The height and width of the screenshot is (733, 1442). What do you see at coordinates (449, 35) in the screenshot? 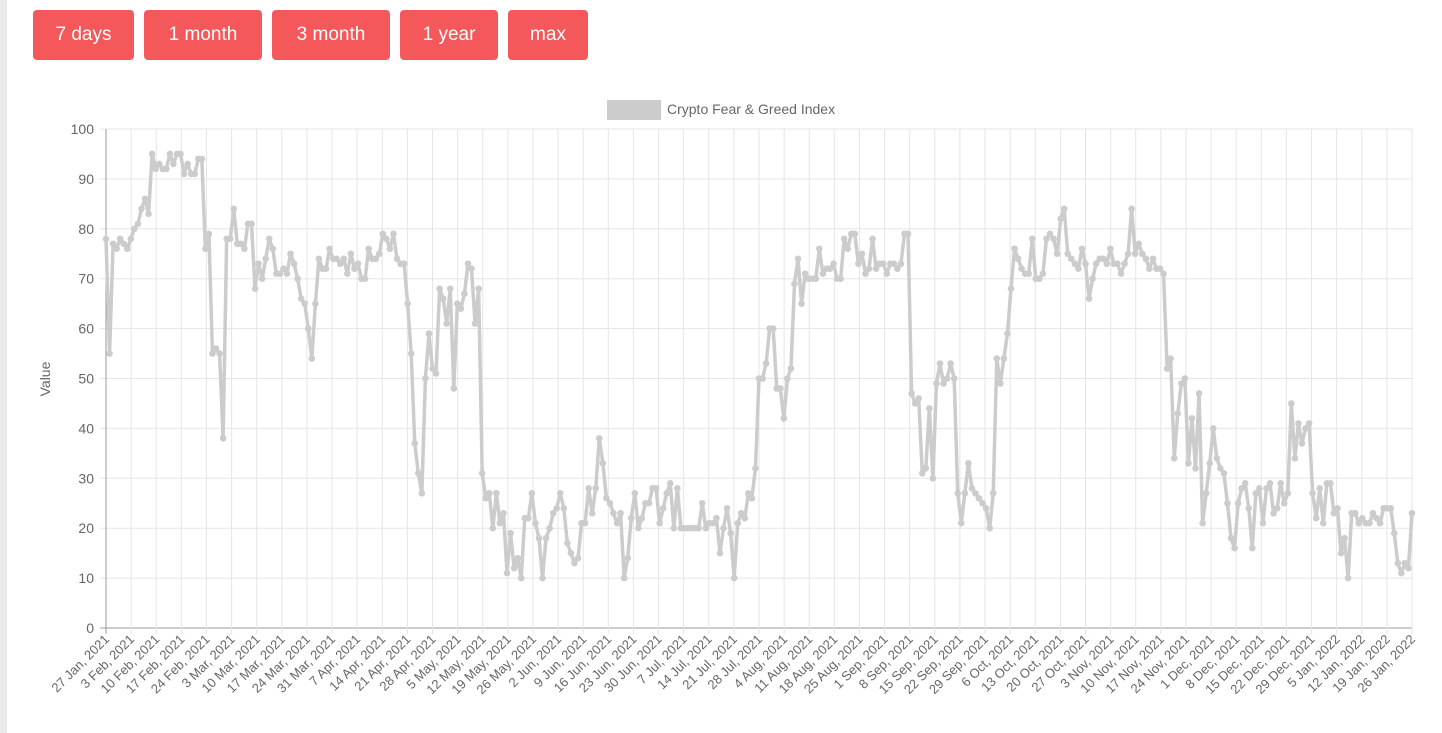
I see `range-1-year-button: 1 year` at bounding box center [449, 35].